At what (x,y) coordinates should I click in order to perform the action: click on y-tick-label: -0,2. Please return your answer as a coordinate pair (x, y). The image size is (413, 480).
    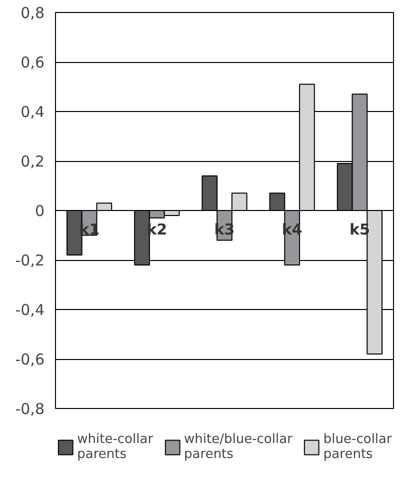
    Looking at the image, I should click on (30, 261).